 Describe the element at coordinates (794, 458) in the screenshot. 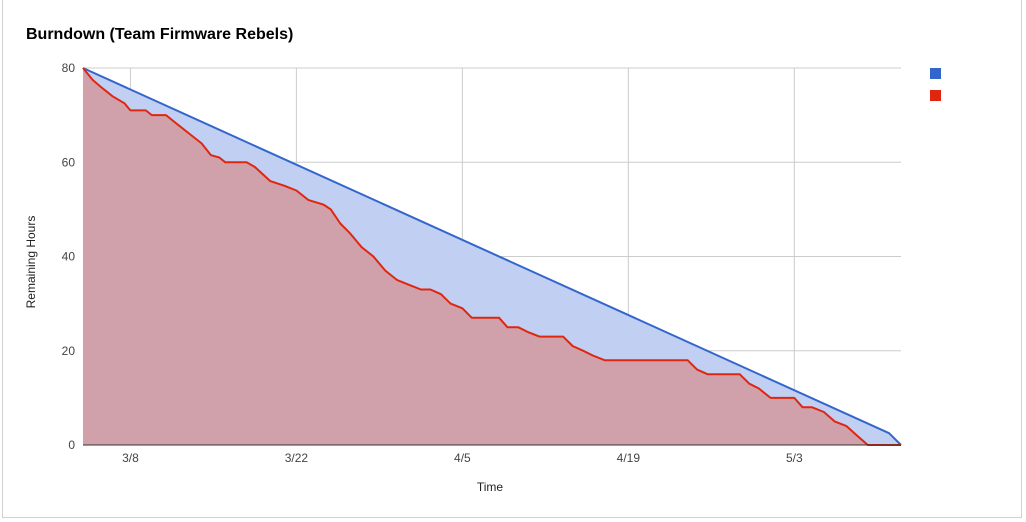

I see `x-tick-label: 5/3` at that location.